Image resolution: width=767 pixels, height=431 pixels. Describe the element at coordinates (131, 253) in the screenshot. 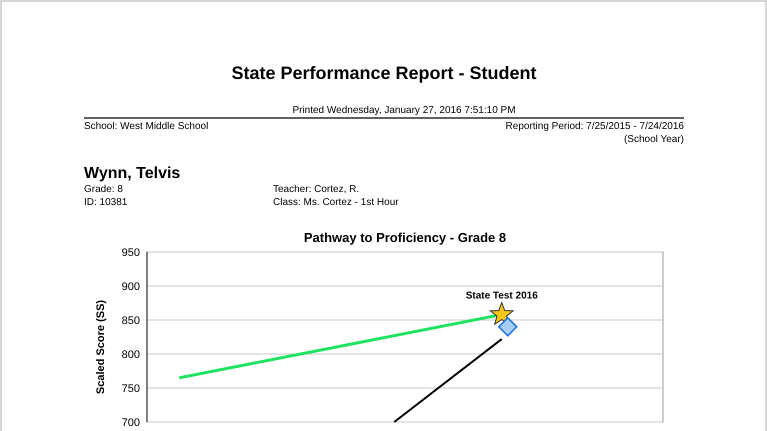

I see `y-tick-label: 950` at that location.